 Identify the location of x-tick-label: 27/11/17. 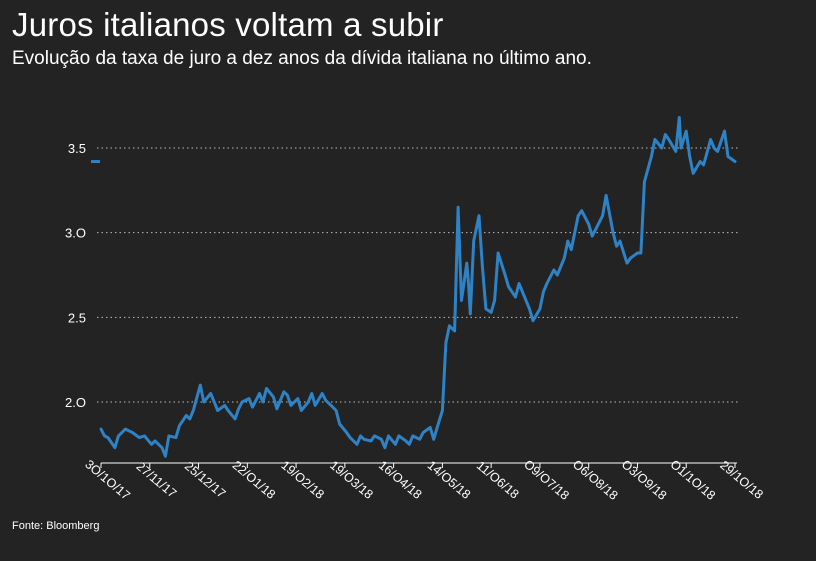
(157, 479).